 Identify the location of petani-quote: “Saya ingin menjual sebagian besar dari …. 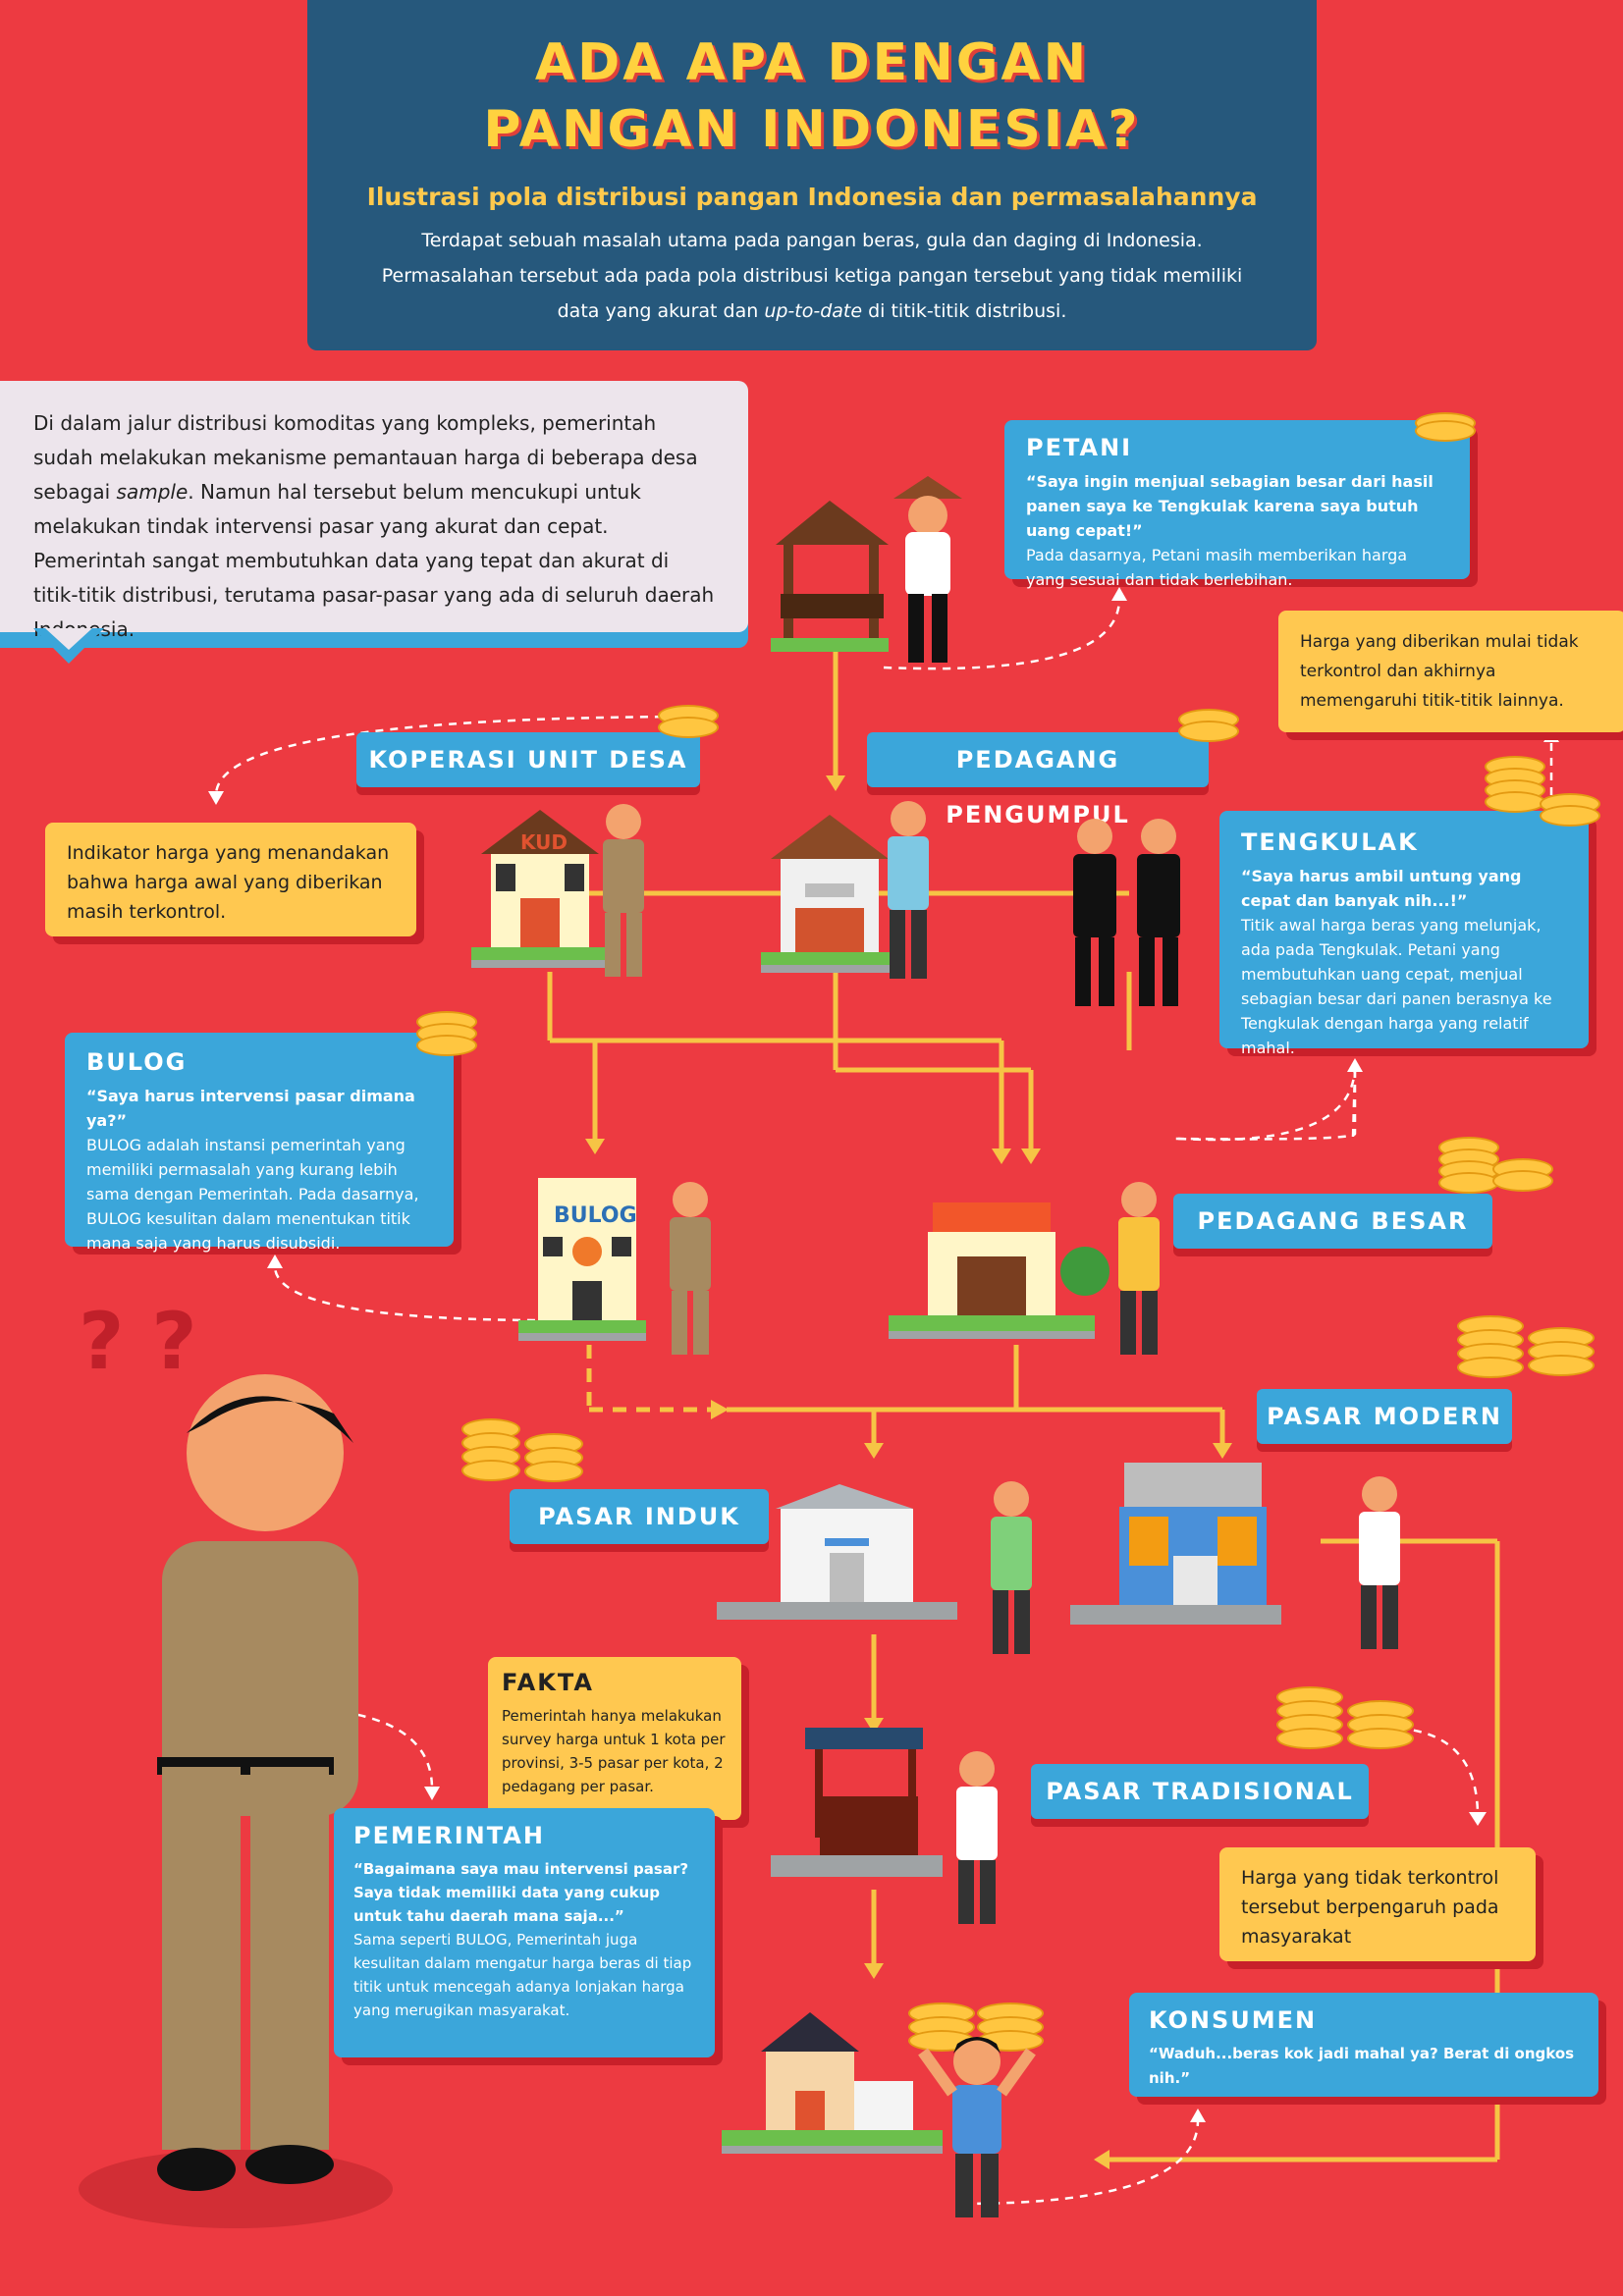
(1230, 506).